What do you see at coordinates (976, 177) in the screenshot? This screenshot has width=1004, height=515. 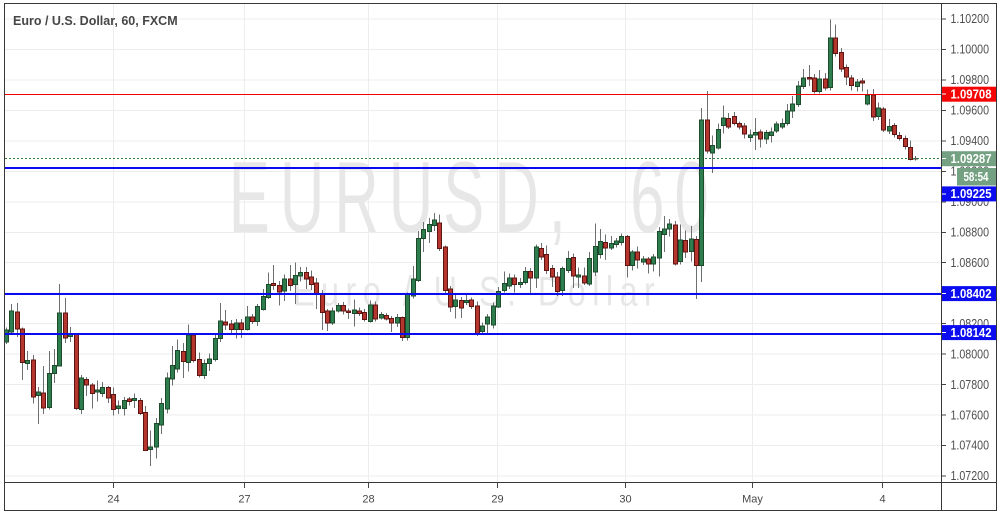 I see `svg-text: 58:54` at bounding box center [976, 177].